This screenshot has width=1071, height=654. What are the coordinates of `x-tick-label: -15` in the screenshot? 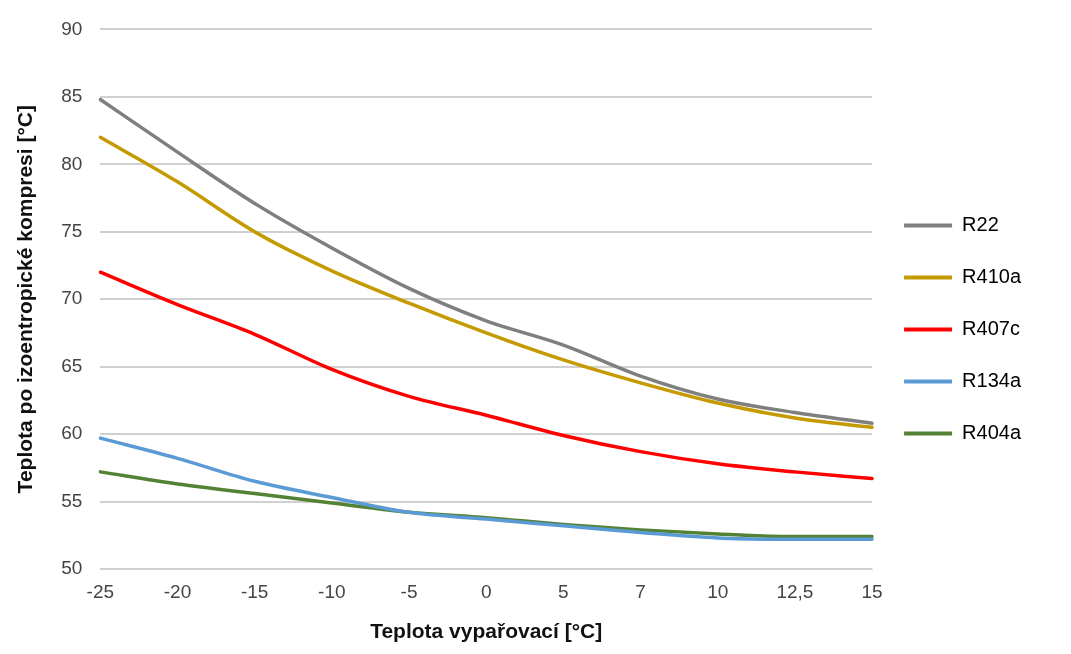 It's located at (254, 591).